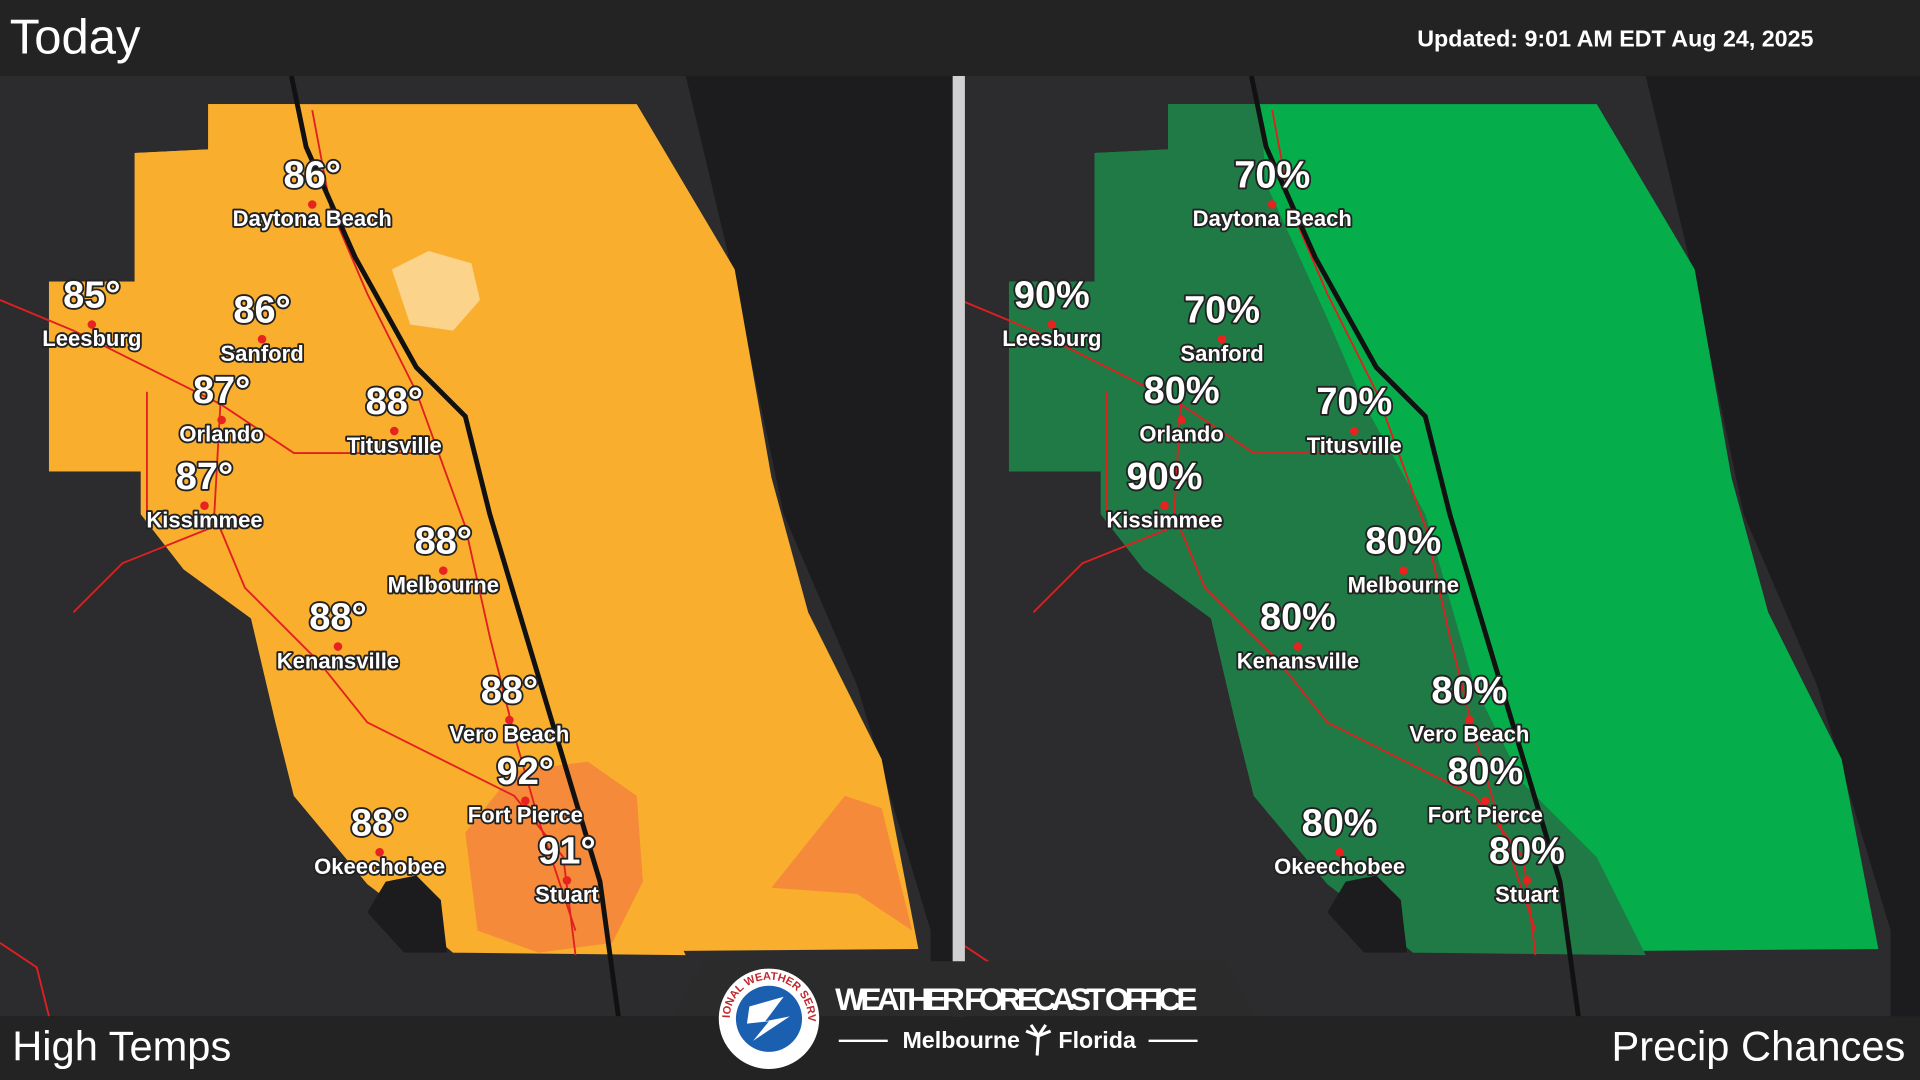  Describe the element at coordinates (1038, 1040) in the screenshot. I see `palm-icon` at that location.